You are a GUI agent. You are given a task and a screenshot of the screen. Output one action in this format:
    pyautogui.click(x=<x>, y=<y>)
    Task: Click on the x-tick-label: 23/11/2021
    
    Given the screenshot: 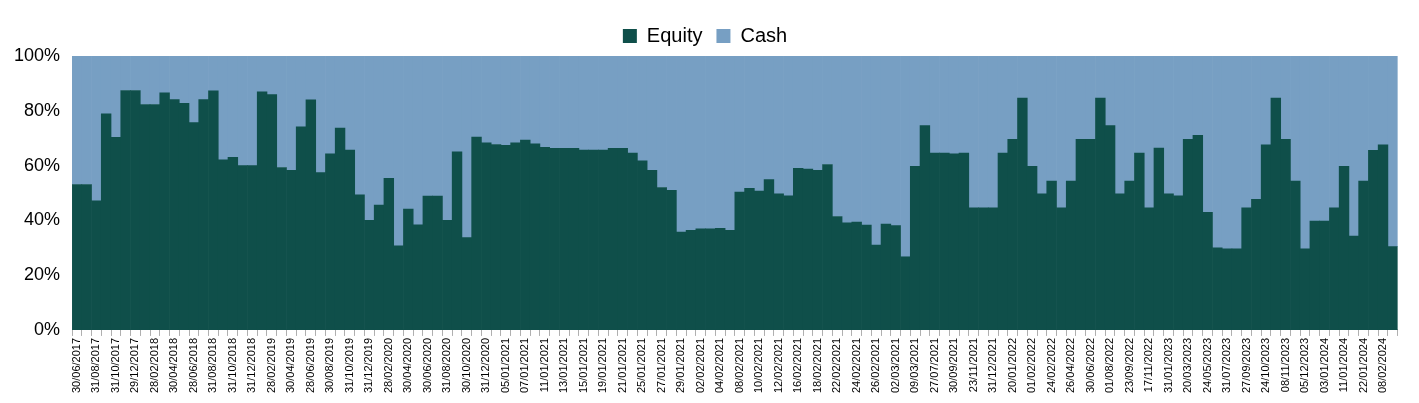 What is the action you would take?
    pyautogui.click(x=972, y=365)
    